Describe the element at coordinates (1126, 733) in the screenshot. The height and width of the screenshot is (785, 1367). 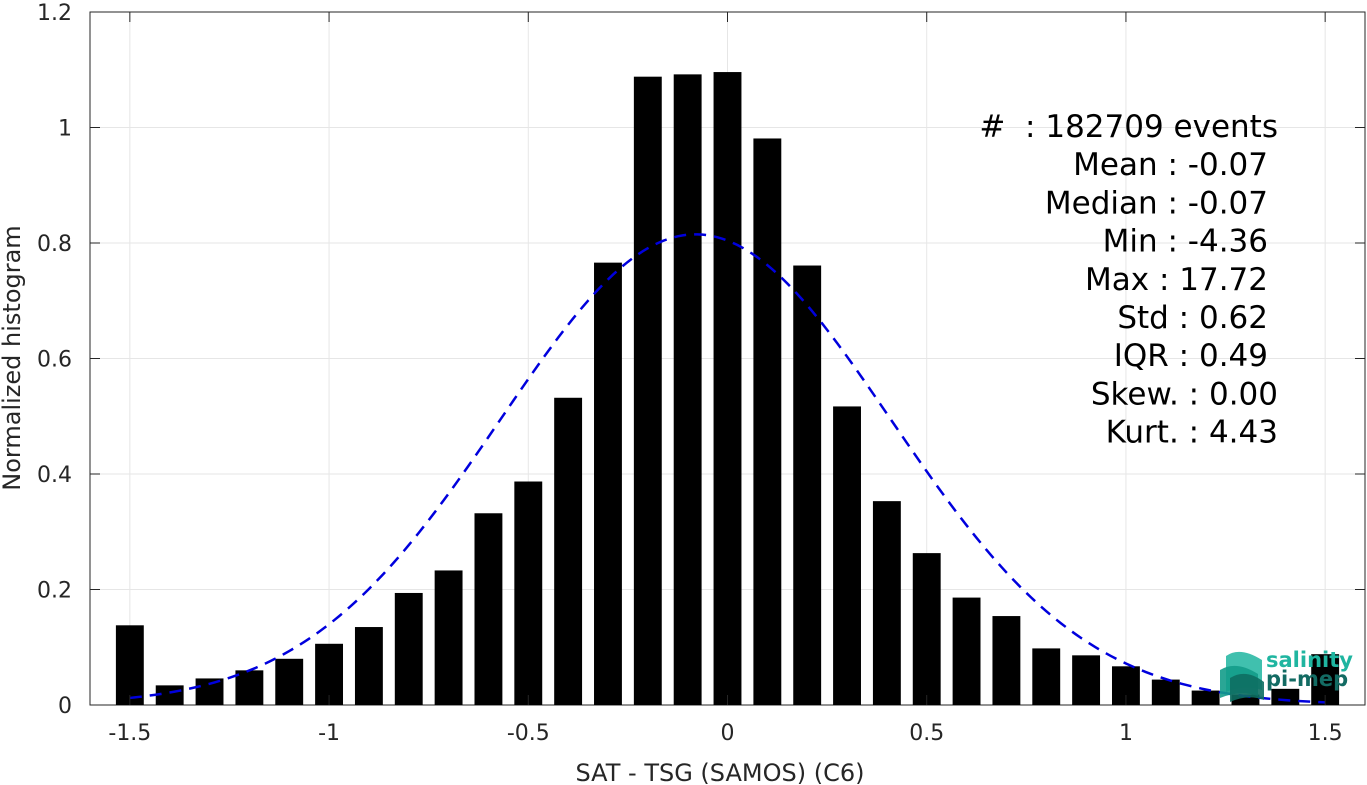
I see `x-tick-label-5: 1` at that location.